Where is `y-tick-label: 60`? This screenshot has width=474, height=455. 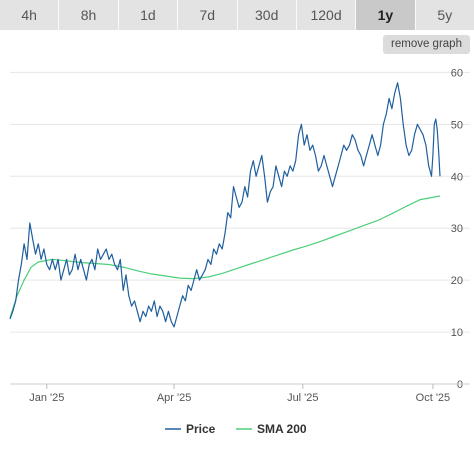 y-tick-label: 60 is located at coordinates (457, 73).